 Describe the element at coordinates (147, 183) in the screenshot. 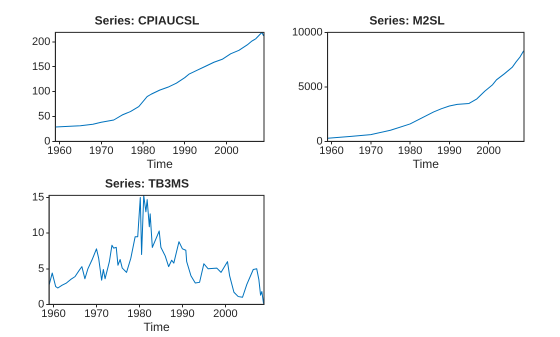

I see `chart-title: Series: TB3MS` at that location.